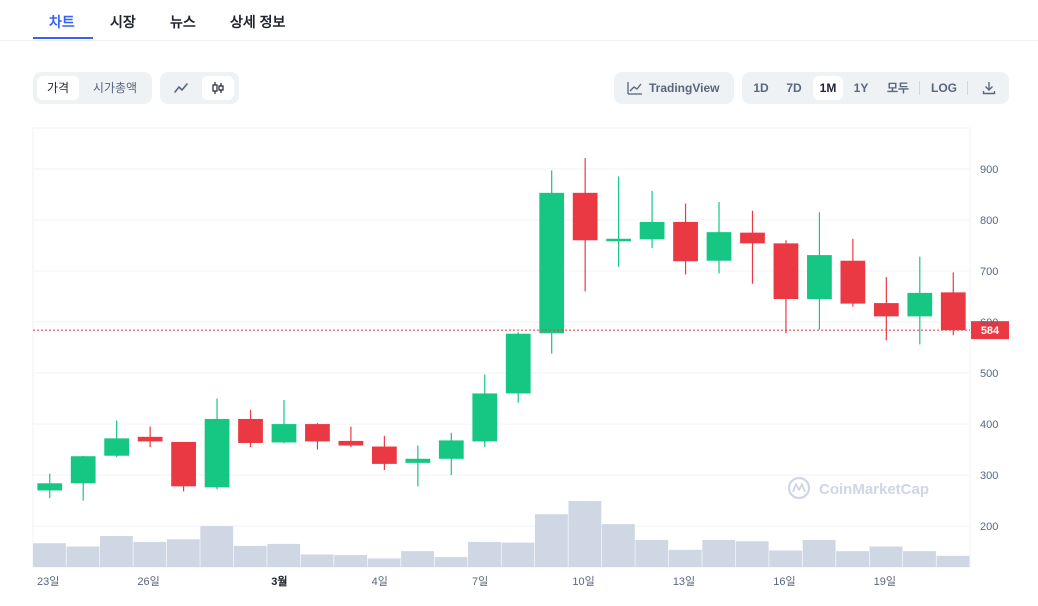 This screenshot has width=1038, height=606. What do you see at coordinates (183, 22) in the screenshot?
I see `tab-news: 뉴스` at bounding box center [183, 22].